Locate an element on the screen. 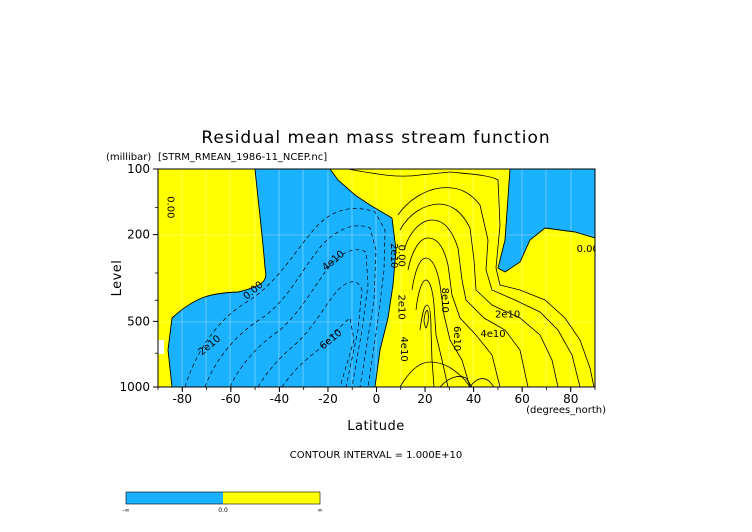  positive-contours is located at coordinates (471, 278).